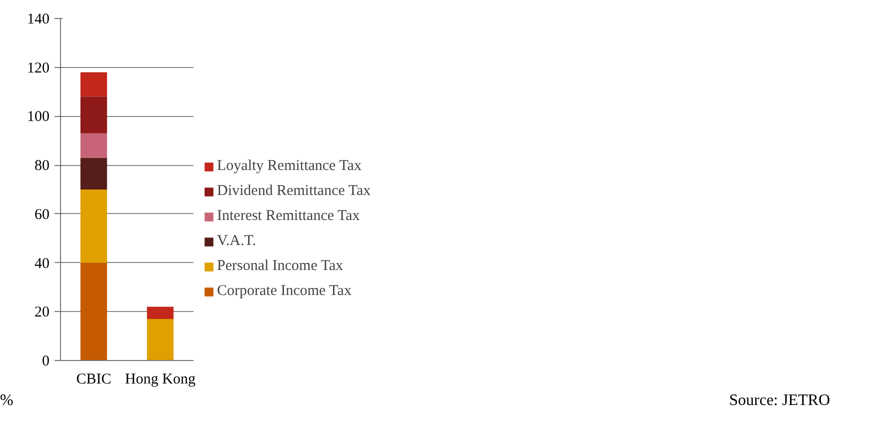 Image resolution: width=877 pixels, height=421 pixels. Describe the element at coordinates (779, 401) in the screenshot. I see `source-note: Source: JETRO` at that location.